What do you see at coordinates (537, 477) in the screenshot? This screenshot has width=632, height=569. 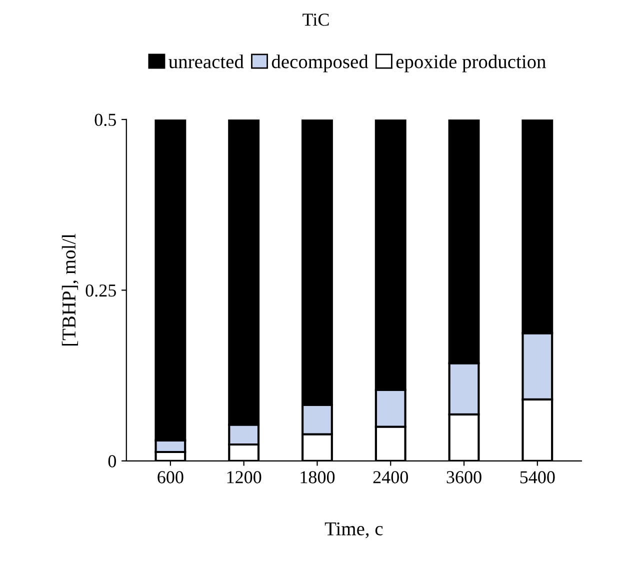 I see `x-tick-label: 5400` at bounding box center [537, 477].